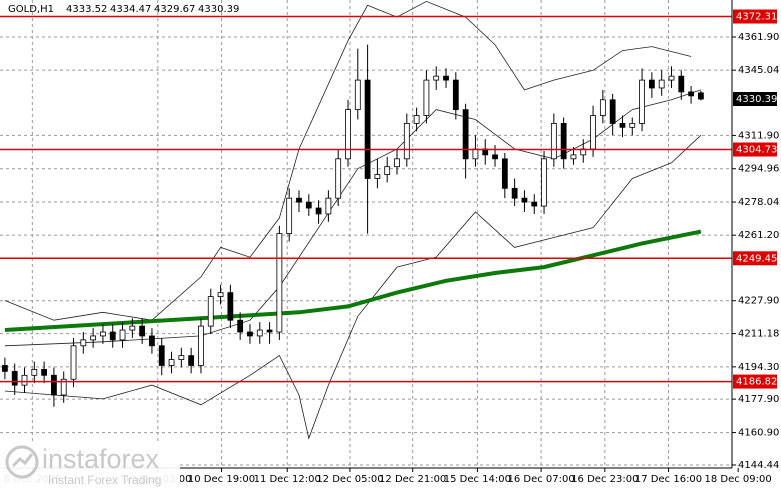  What do you see at coordinates (738, 479) in the screenshot?
I see `x-tick-label: 18 Dec 09:00` at bounding box center [738, 479].